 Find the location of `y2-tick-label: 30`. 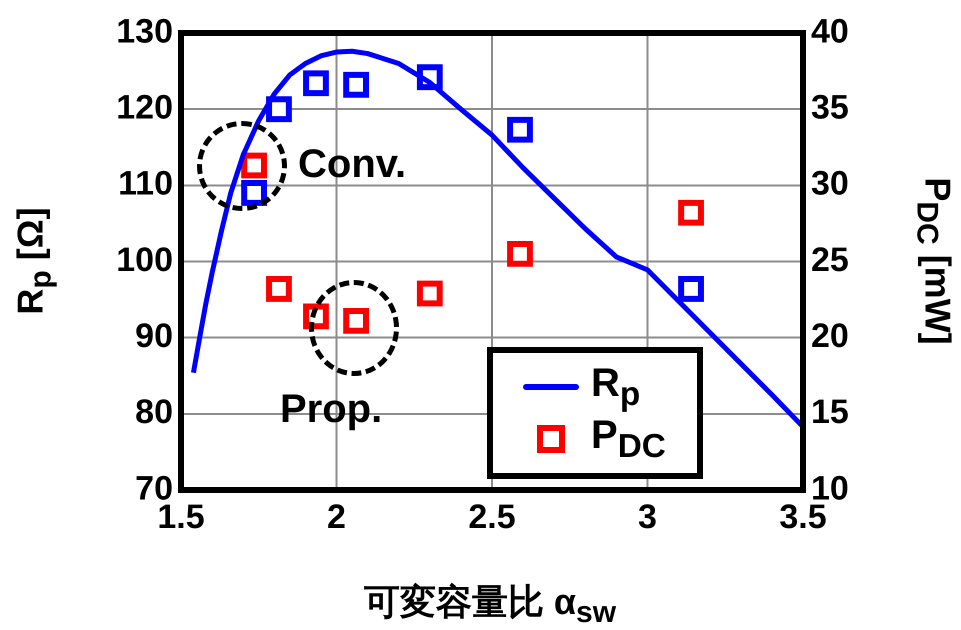

y2-tick-label: 30 is located at coordinates (830, 183).